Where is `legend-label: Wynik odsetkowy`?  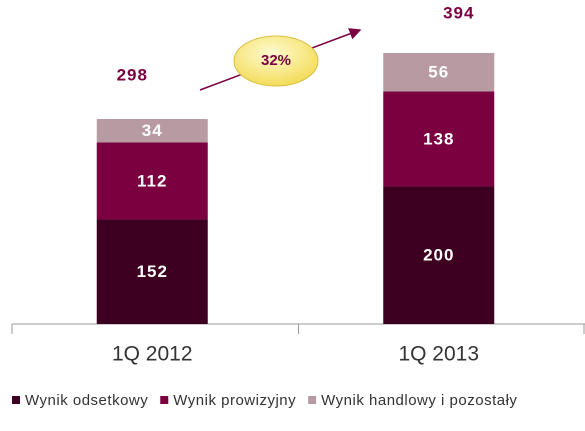 legend-label: Wynik odsetkowy is located at coordinates (86, 400).